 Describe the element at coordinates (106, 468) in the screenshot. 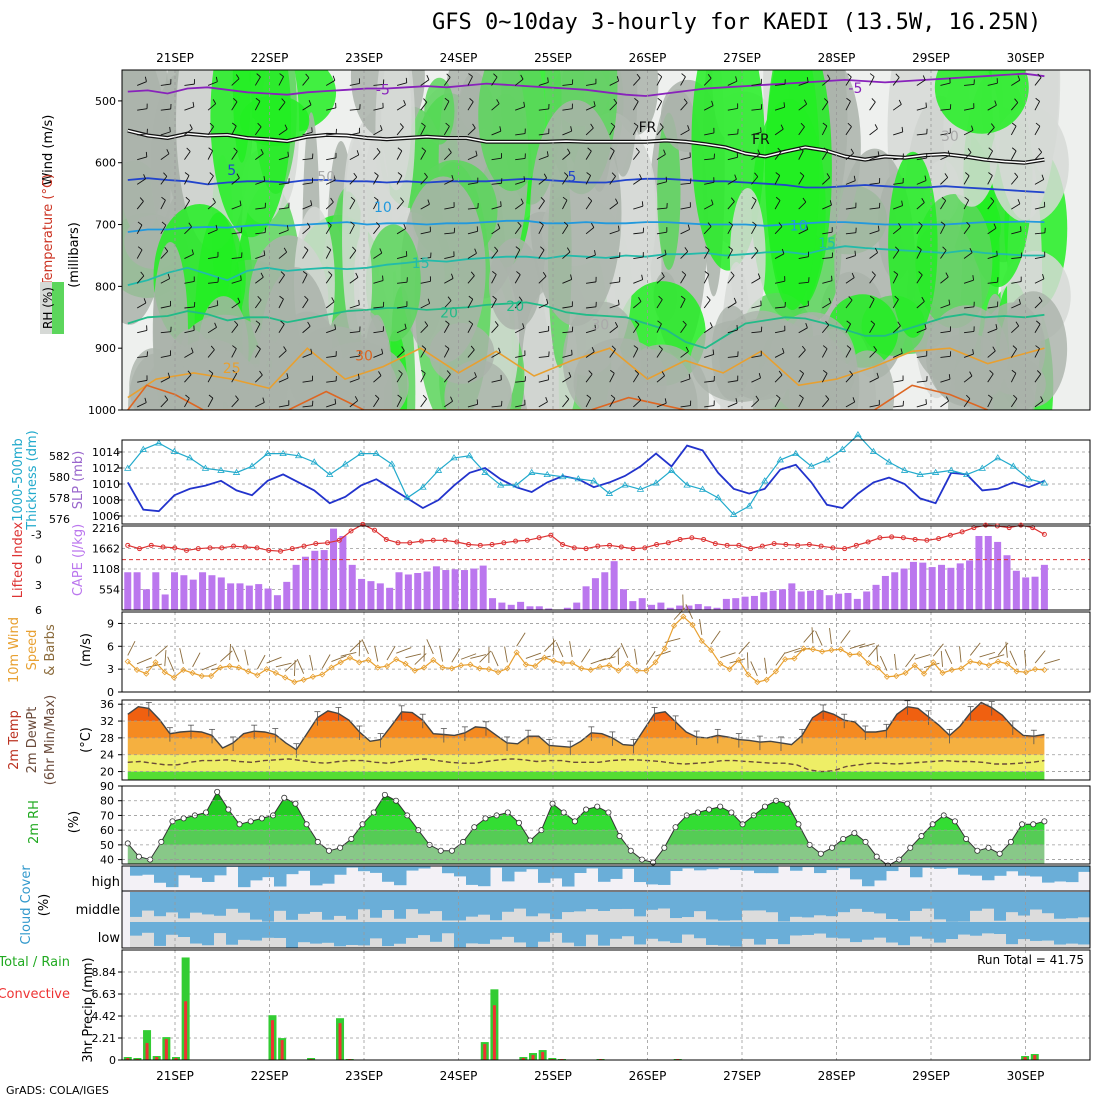

I see `slp-ytick-label: 1012` at that location.